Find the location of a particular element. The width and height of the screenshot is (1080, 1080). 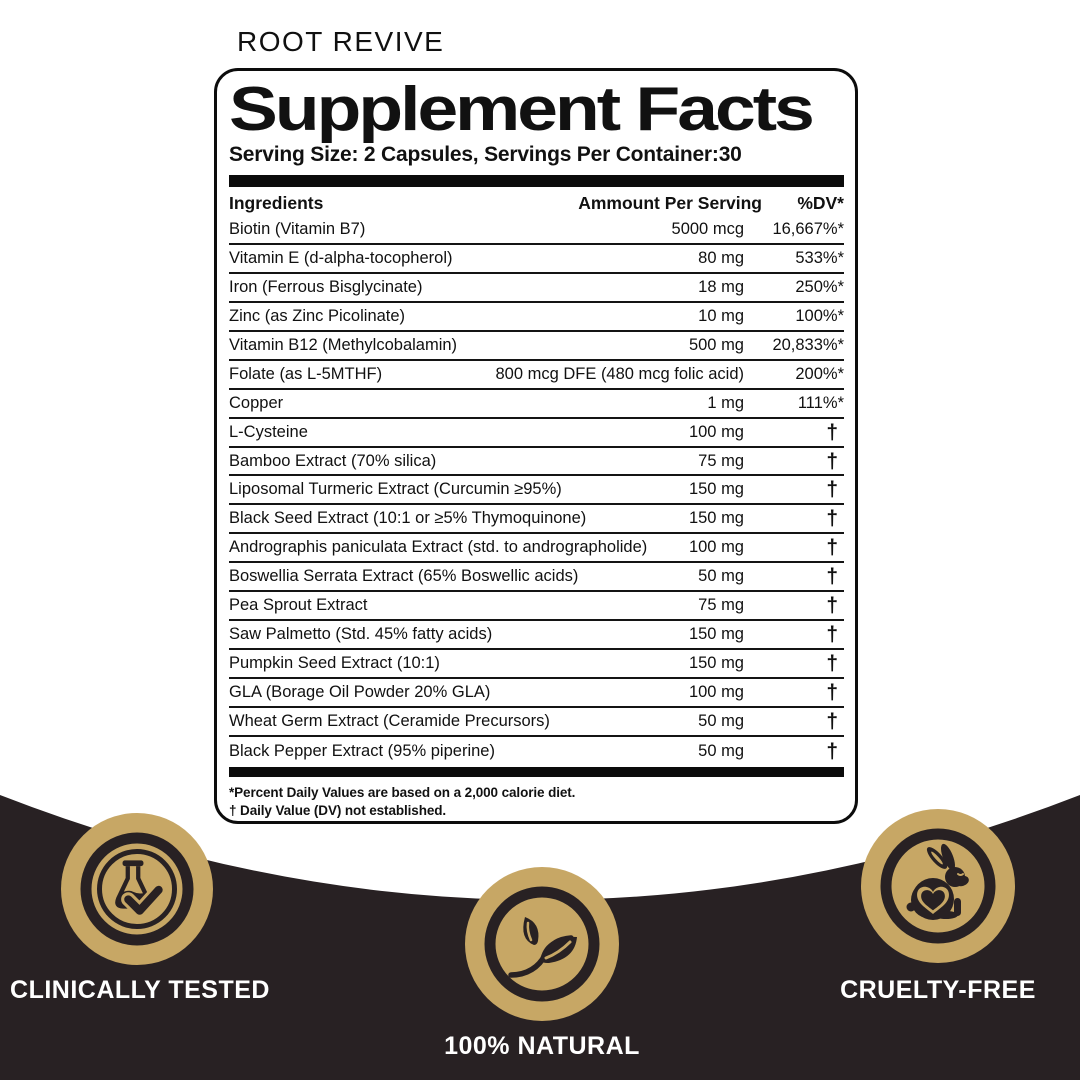

flask-check-icon is located at coordinates (137, 889).